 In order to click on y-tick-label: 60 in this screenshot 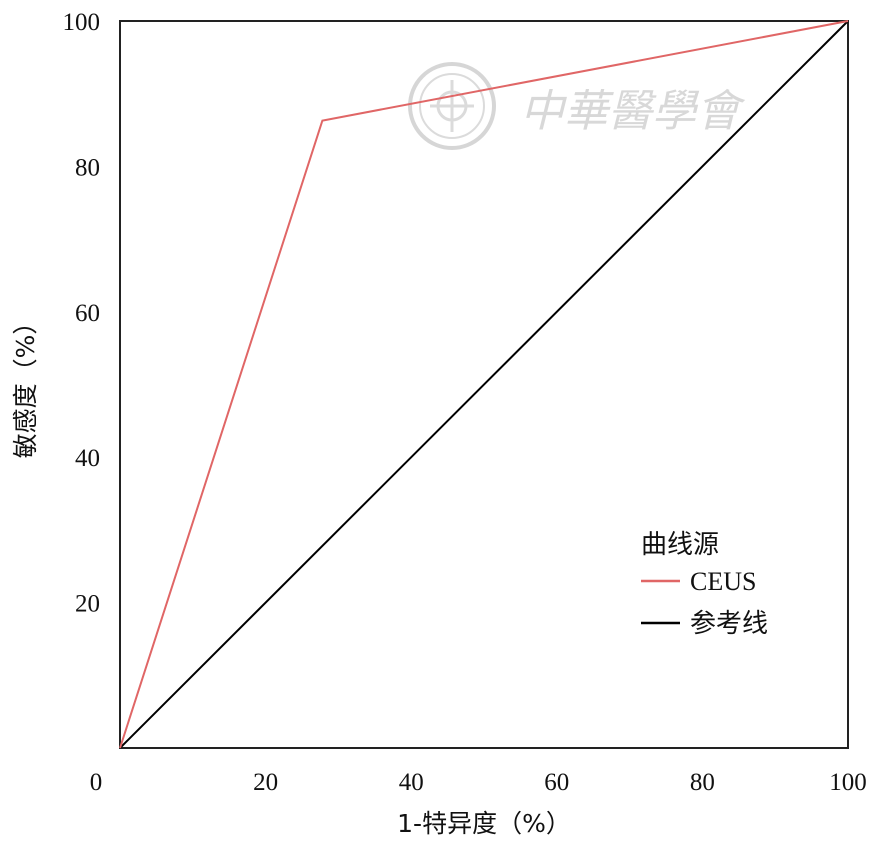, I will do `click(87, 313)`.